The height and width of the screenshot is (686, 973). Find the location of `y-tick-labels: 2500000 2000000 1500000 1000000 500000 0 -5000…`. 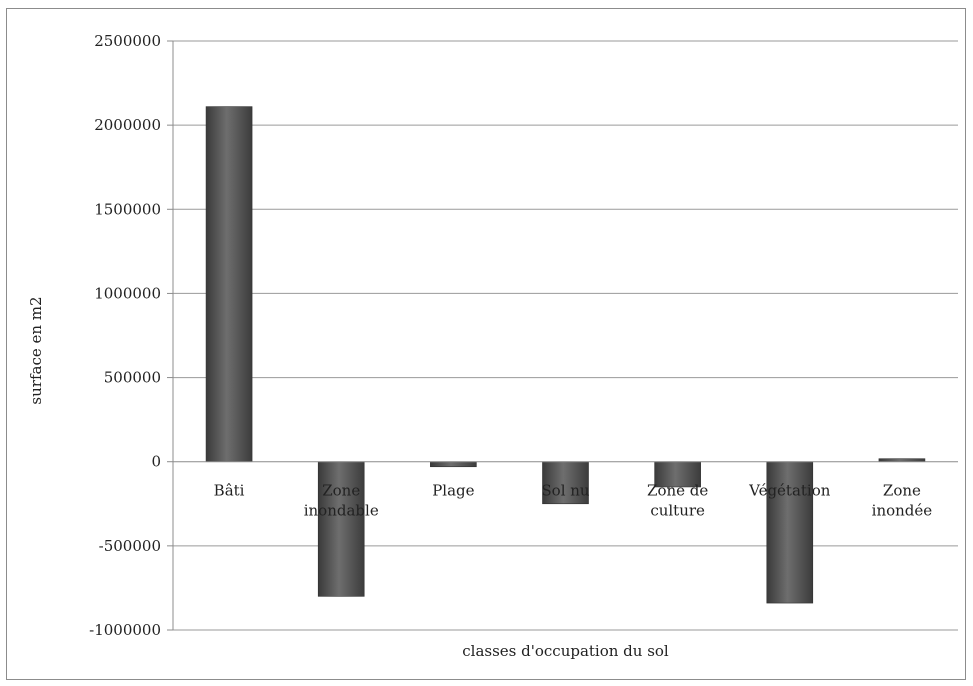

y-tick-labels: 2500000 2000000 1500000 1000000 500000 0 -5000… is located at coordinates (131, 335).